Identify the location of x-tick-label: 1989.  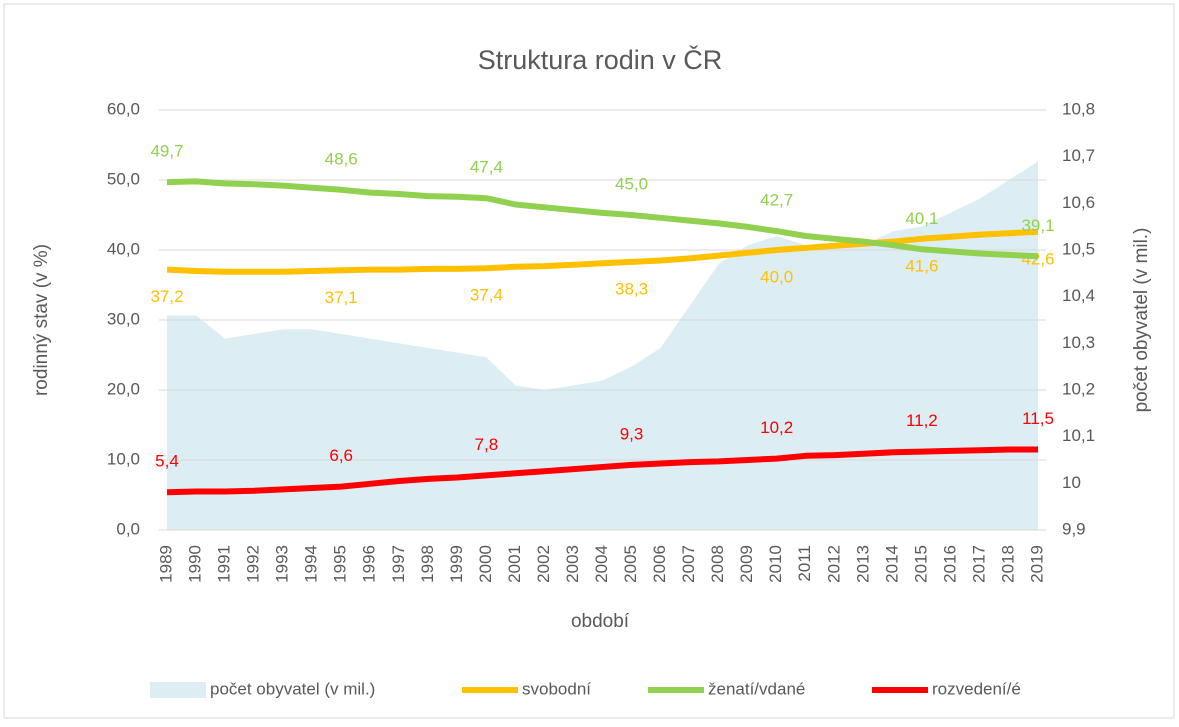
(165, 564).